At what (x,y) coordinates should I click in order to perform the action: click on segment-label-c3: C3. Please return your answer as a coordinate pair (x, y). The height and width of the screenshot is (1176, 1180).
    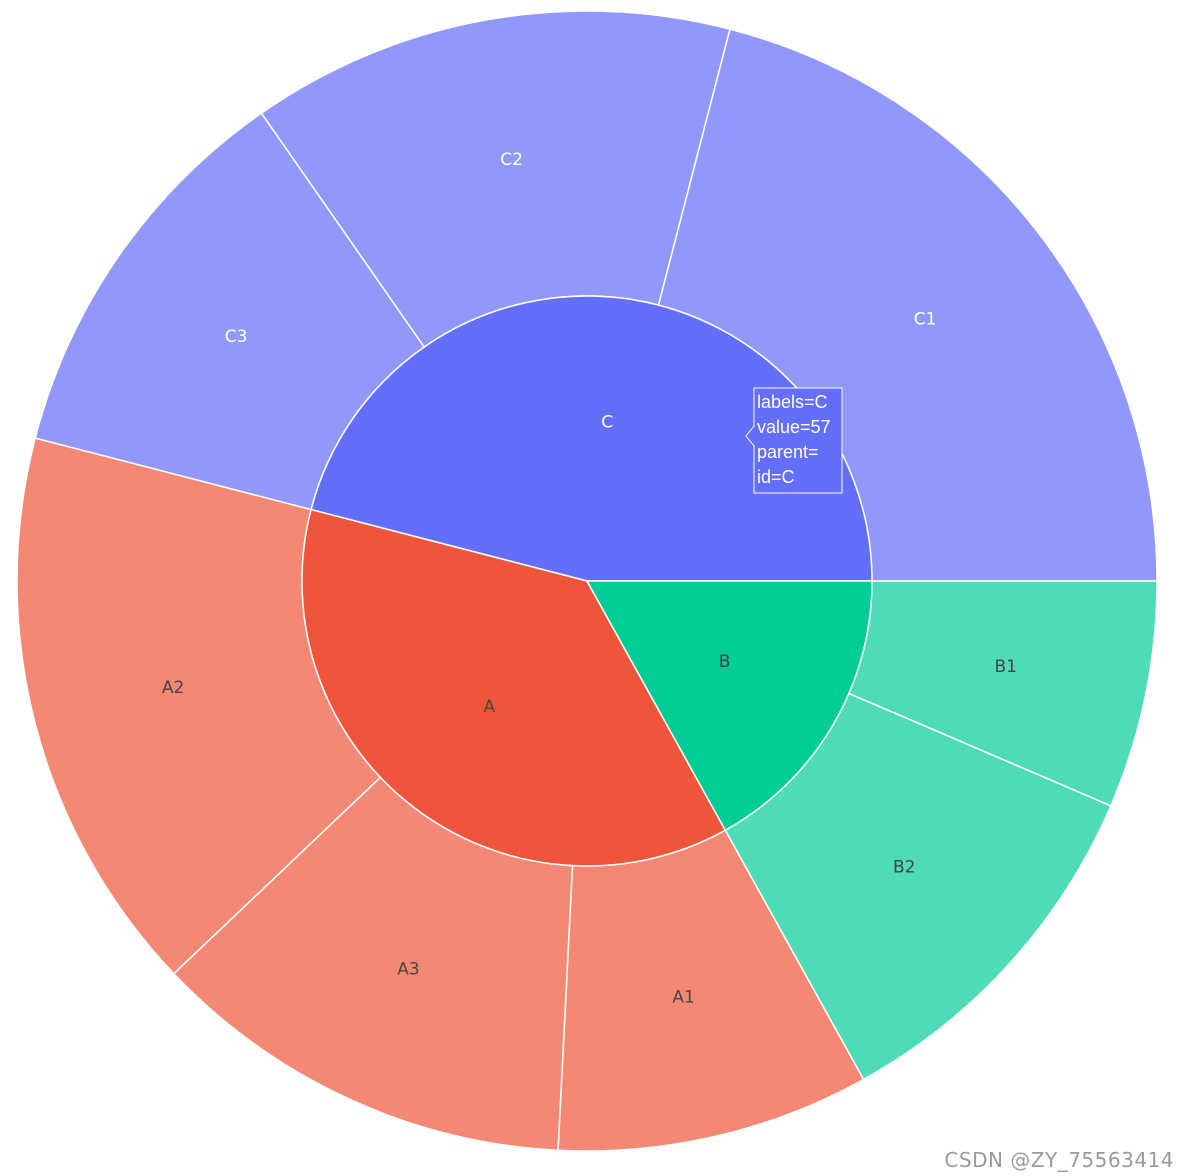
    Looking at the image, I should click on (236, 337).